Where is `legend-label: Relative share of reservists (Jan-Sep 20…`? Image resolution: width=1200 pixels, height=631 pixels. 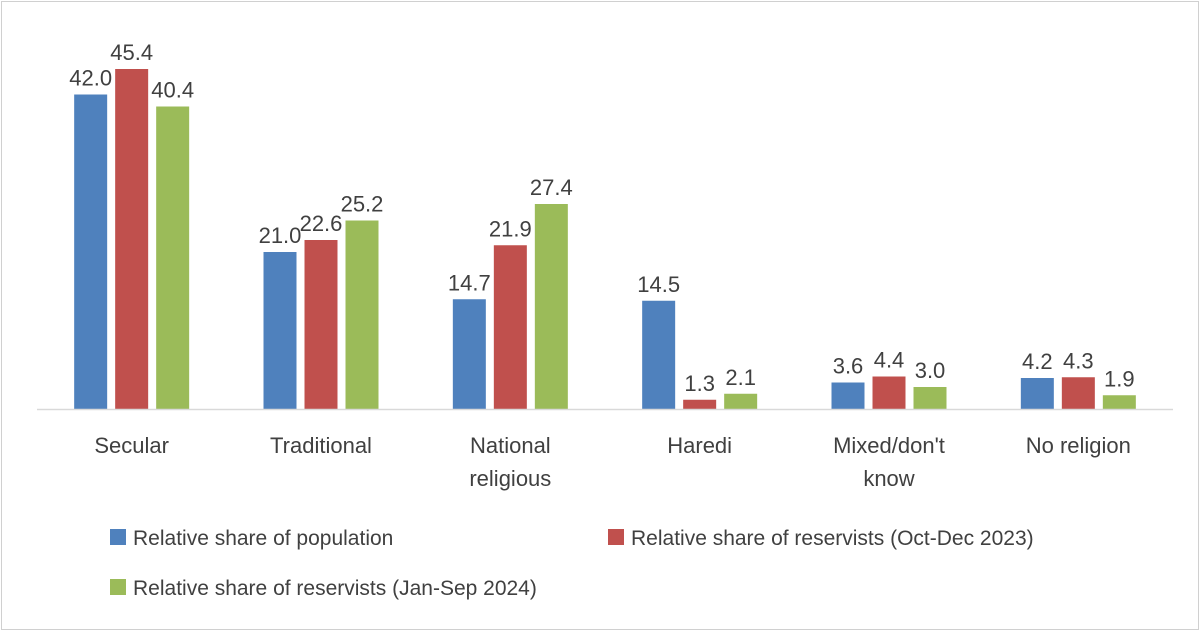
legend-label: Relative share of reservists (Jan-Sep 20… is located at coordinates (335, 588).